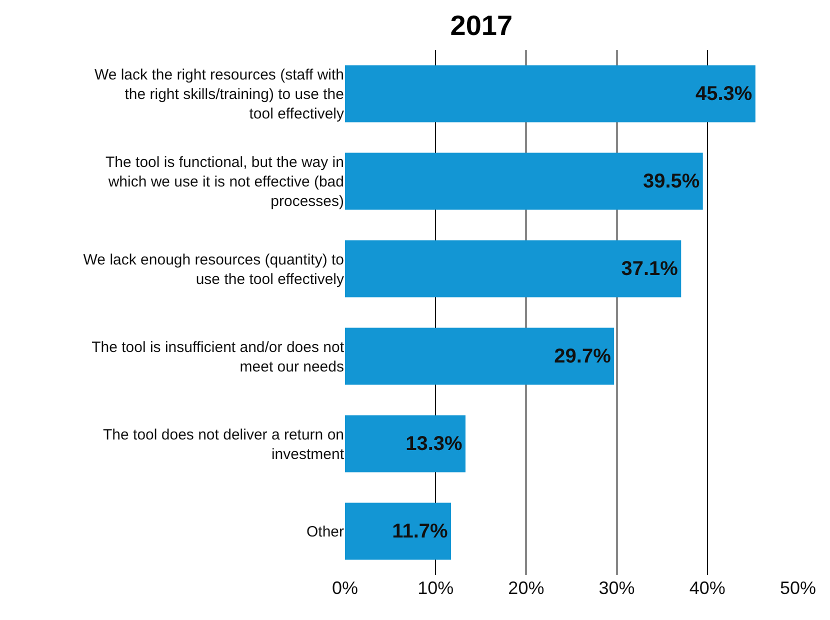 This screenshot has width=830, height=620. What do you see at coordinates (723, 93) in the screenshot?
I see `data-label: 45.3%` at bounding box center [723, 93].